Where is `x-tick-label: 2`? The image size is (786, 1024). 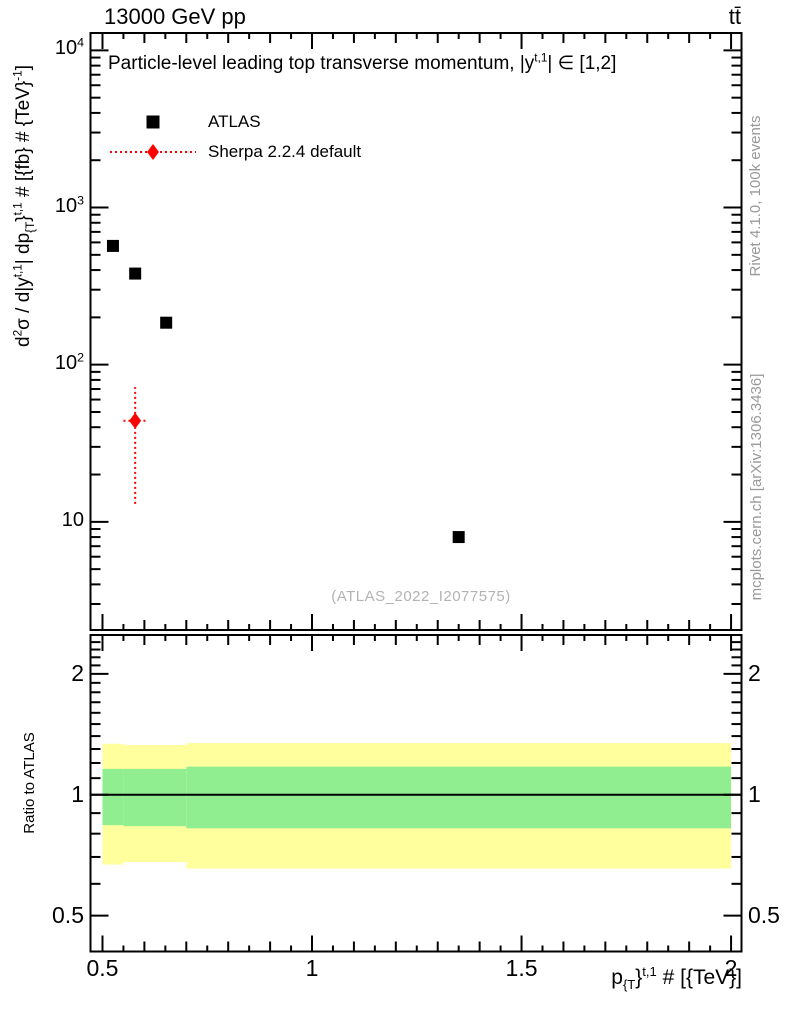
x-tick-label: 2 is located at coordinates (731, 968).